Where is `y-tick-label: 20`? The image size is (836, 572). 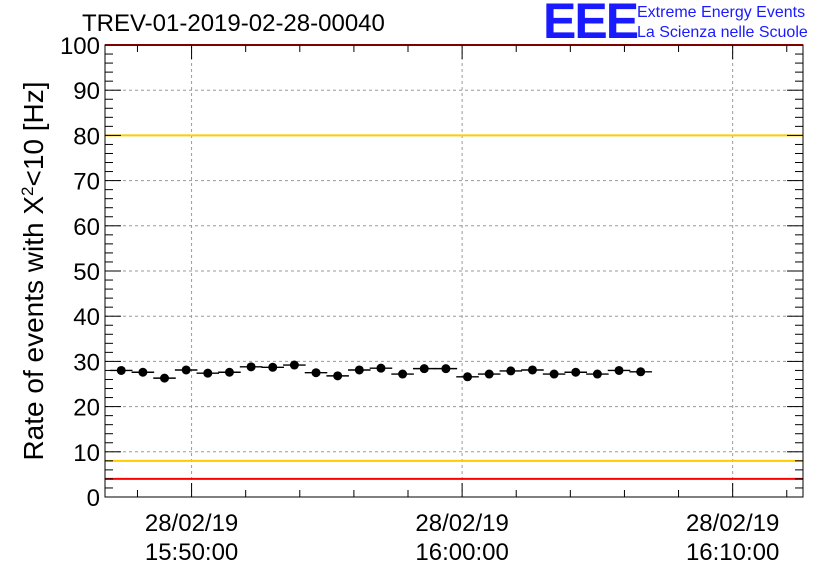 y-tick-label: 20 is located at coordinates (86, 408).